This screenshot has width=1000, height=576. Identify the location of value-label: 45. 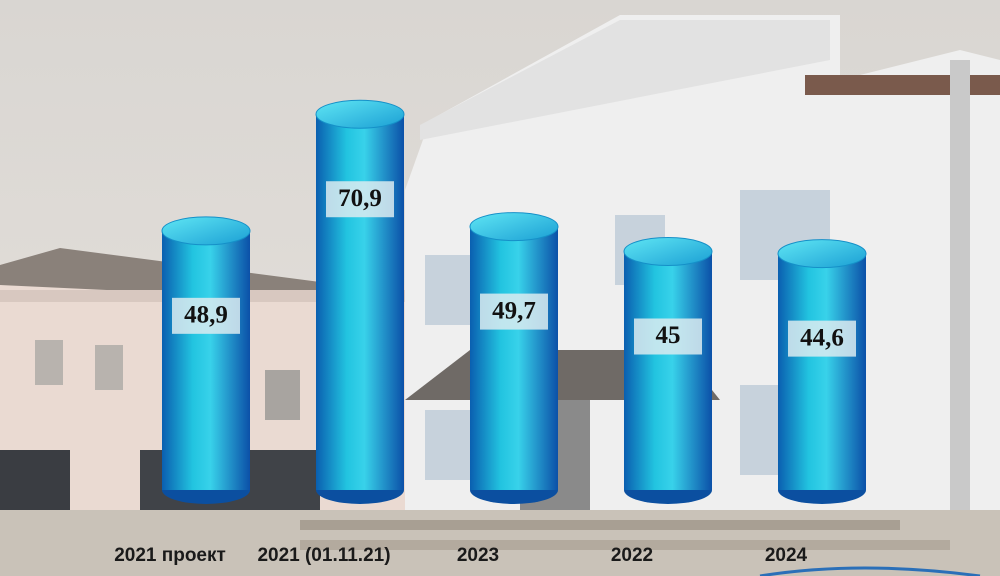
(668, 335).